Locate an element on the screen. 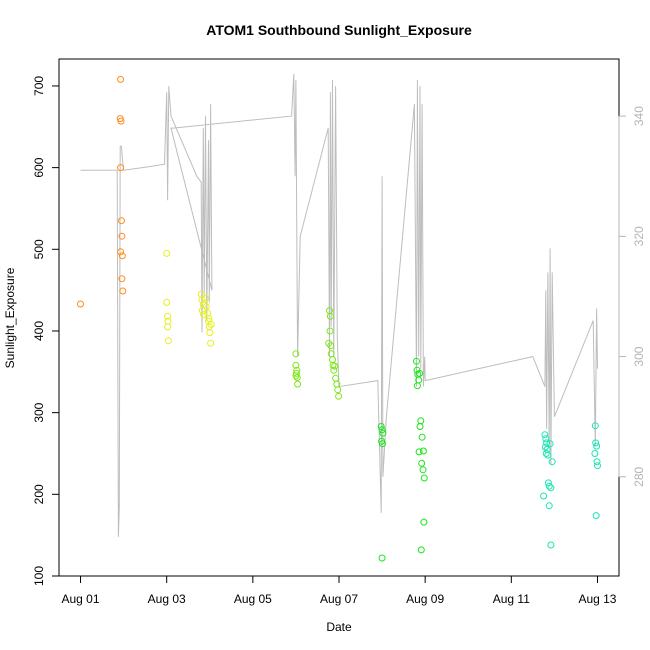 The height and width of the screenshot is (650, 650). x-tick-label: Aug 05 is located at coordinates (253, 599).